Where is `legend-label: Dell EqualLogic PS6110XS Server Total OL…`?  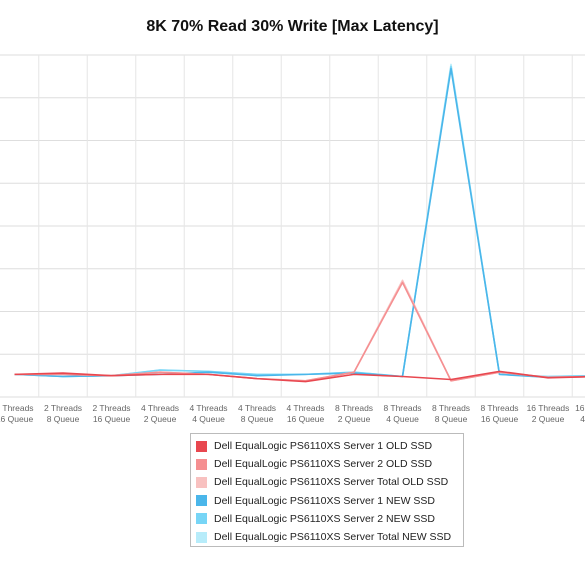 legend-label: Dell EqualLogic PS6110XS Server Total OL… is located at coordinates (331, 482).